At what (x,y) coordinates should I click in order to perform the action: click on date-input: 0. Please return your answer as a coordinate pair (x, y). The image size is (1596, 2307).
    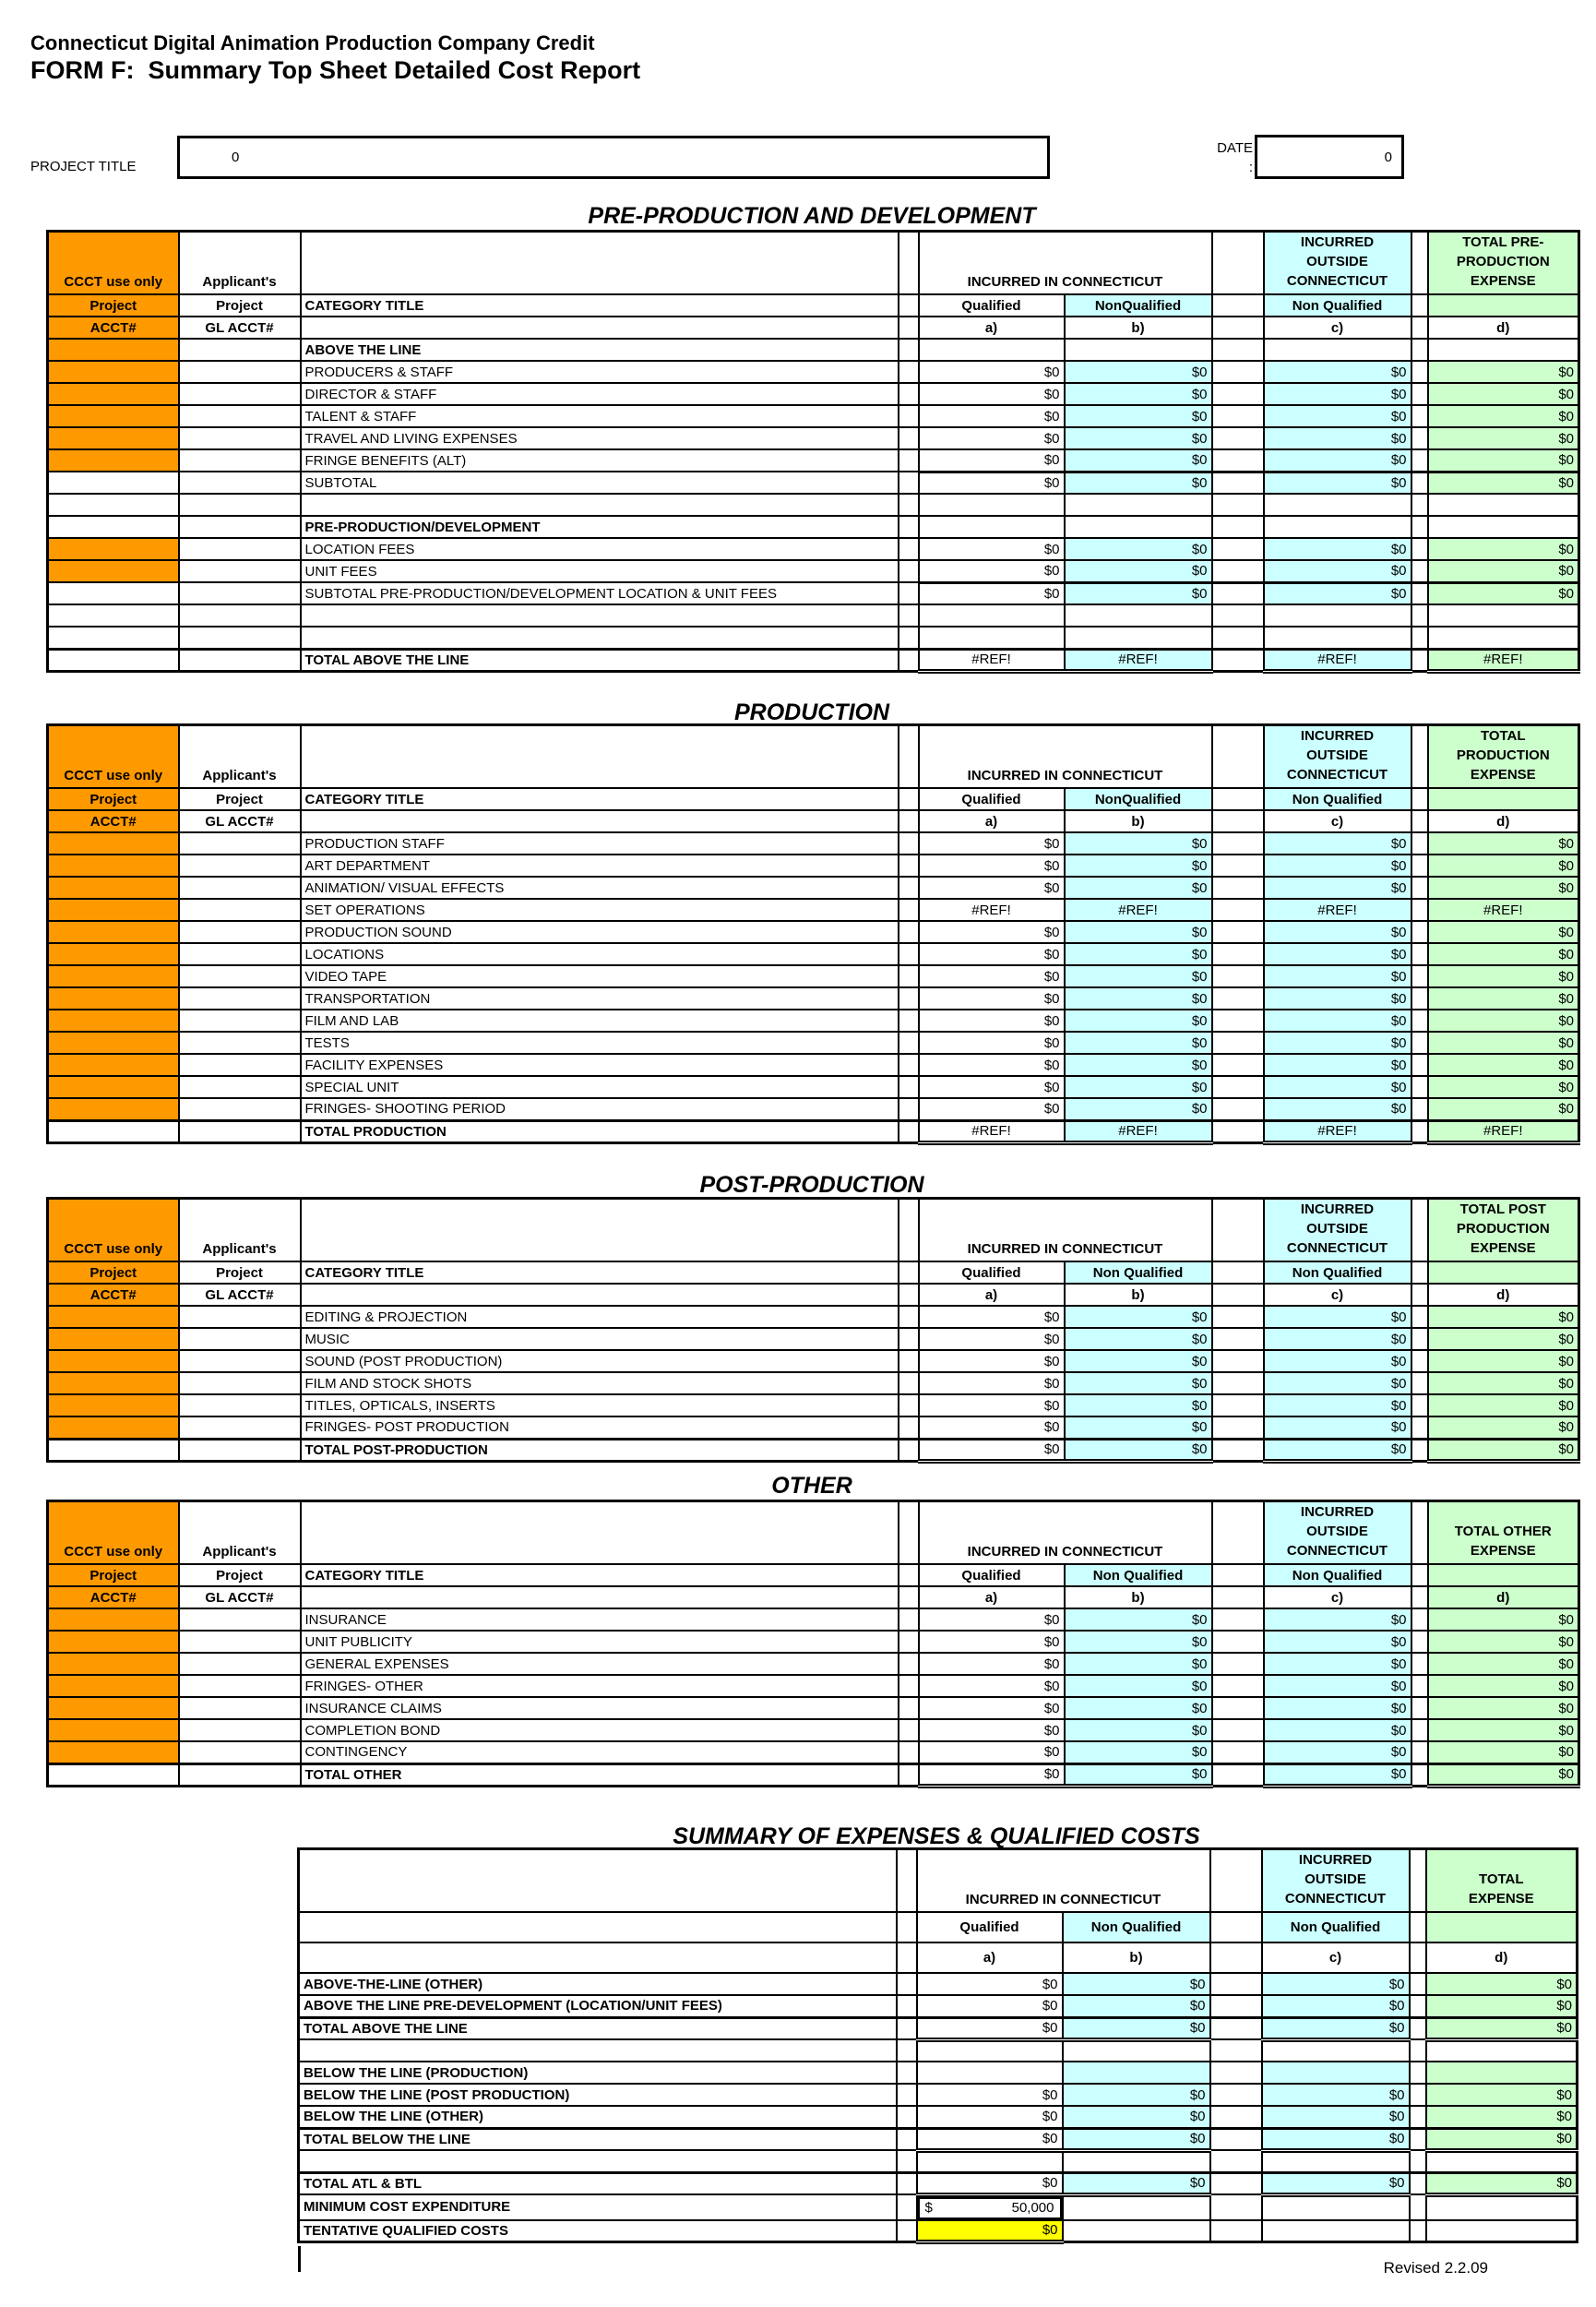
    Looking at the image, I should click on (1329, 157).